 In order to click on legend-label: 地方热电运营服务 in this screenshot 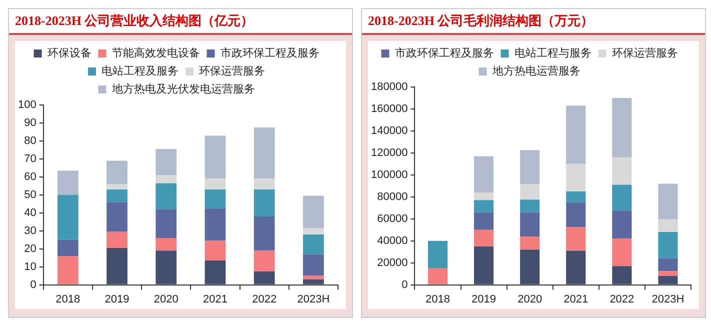, I will do `click(535, 71)`.